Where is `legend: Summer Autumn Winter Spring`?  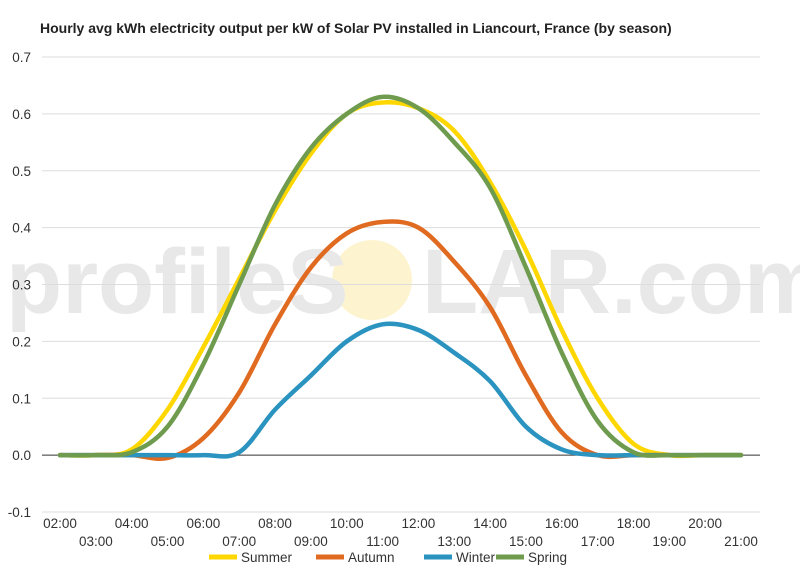 legend: Summer Autumn Winter Spring is located at coordinates (388, 557).